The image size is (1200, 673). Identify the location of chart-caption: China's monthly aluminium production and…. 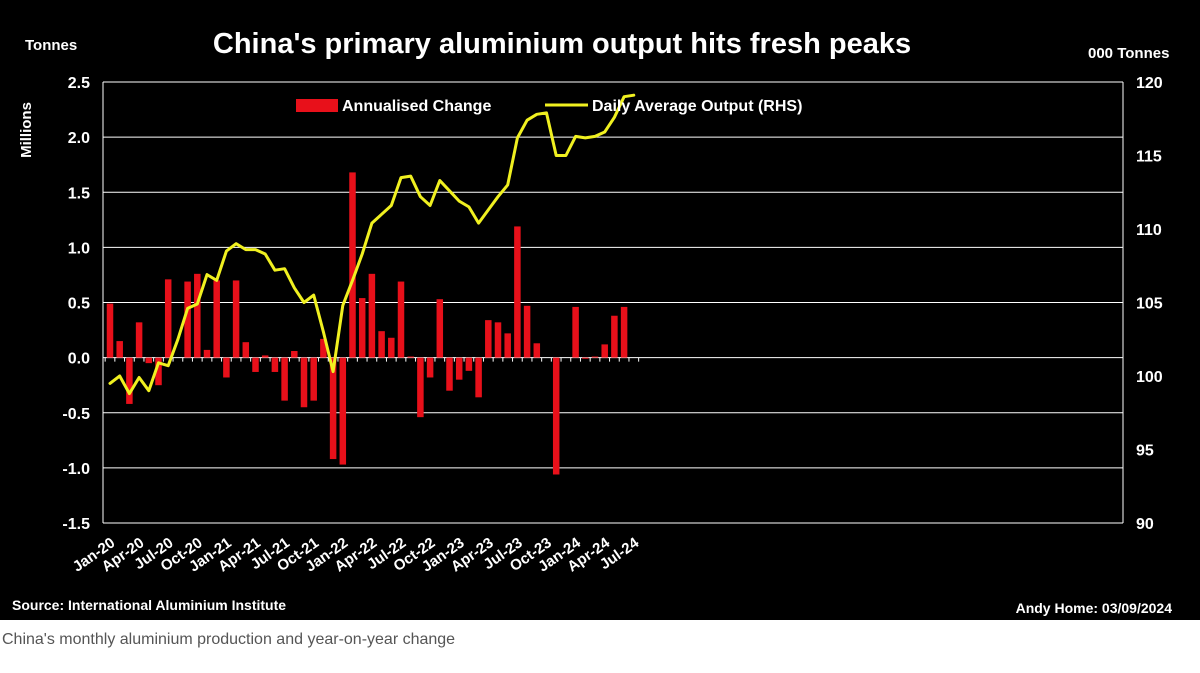
(229, 639).